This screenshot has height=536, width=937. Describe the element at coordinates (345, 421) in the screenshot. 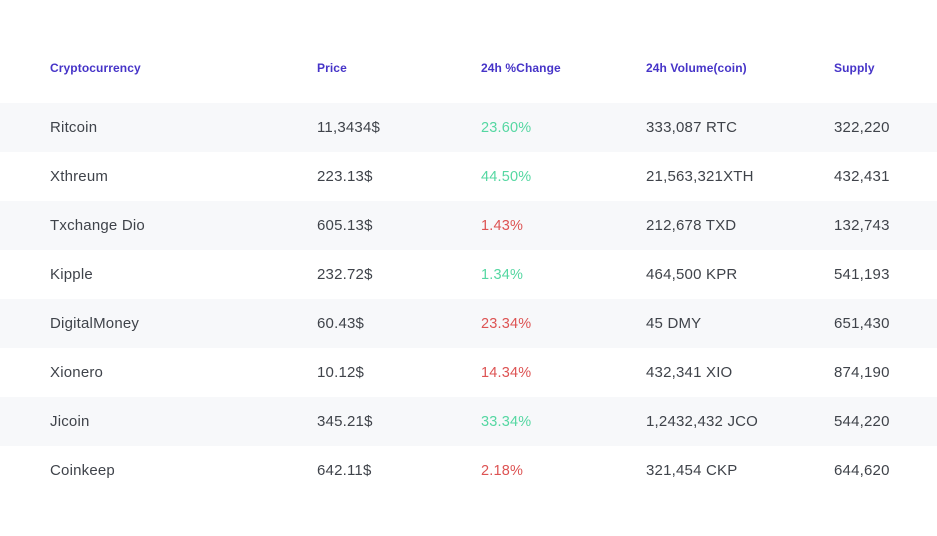

I see `cell-price: 345.21$` at that location.